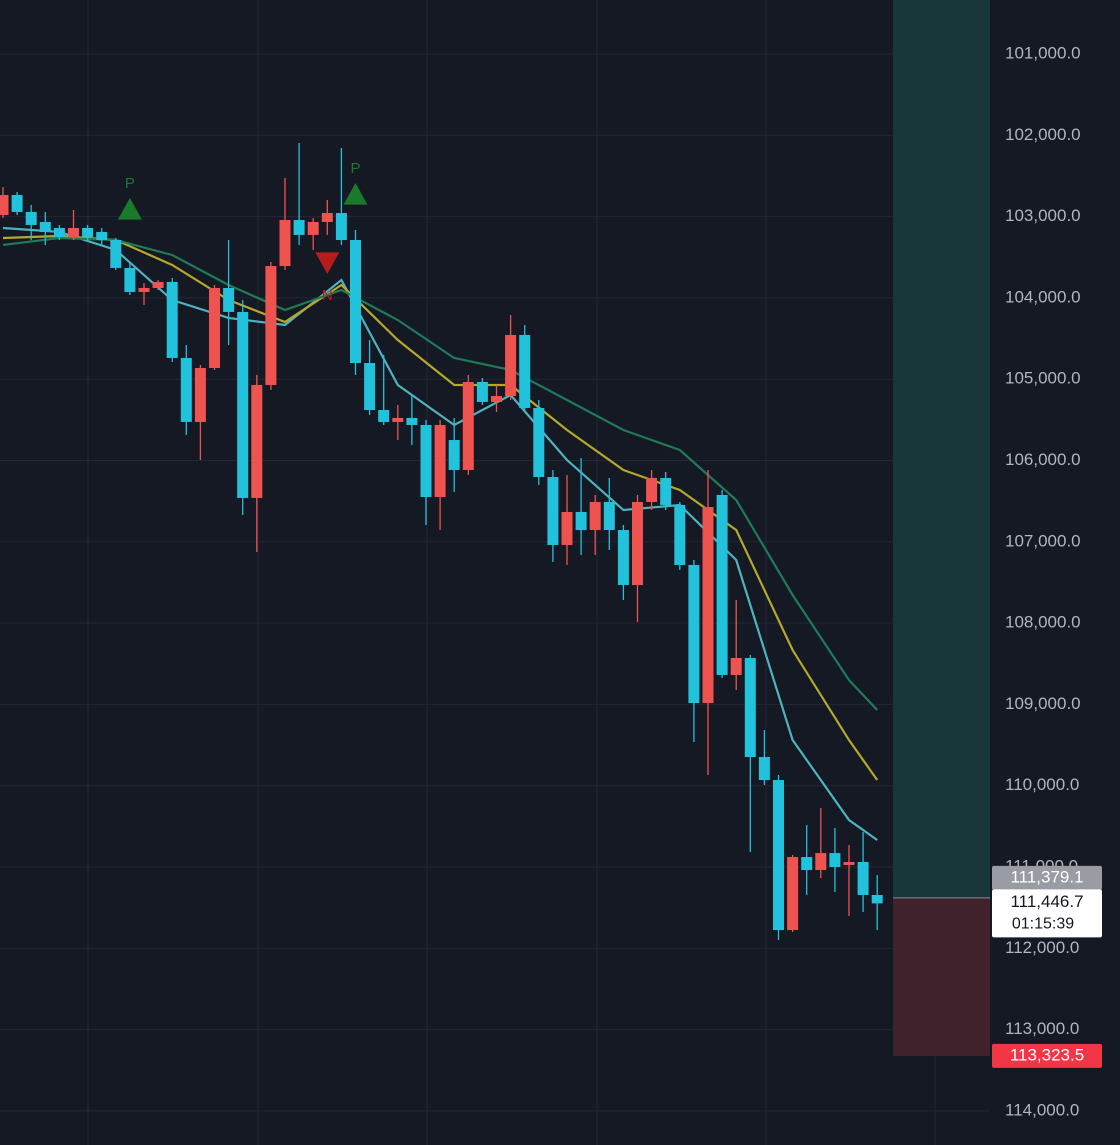 This screenshot has width=1120, height=1145. Describe the element at coordinates (1043, 296) in the screenshot. I see `y-tick-label: 104,000.0` at that location.